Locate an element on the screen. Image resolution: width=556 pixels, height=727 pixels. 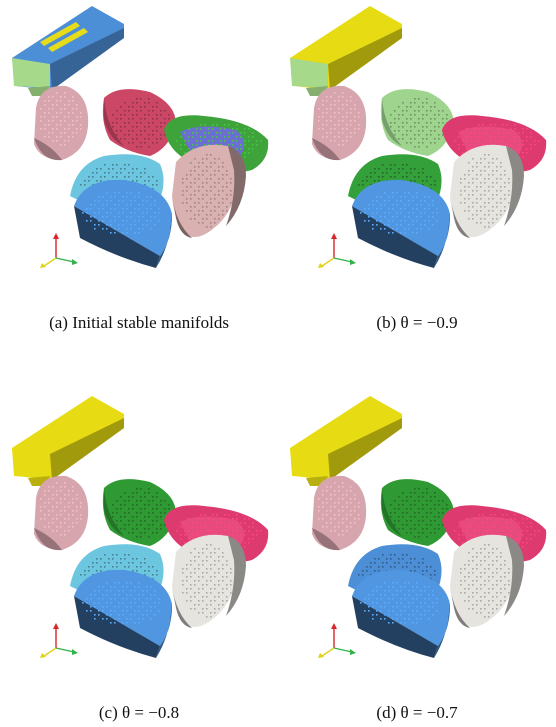
caption-c: (c) θ = −0.8 is located at coordinates (139, 713).